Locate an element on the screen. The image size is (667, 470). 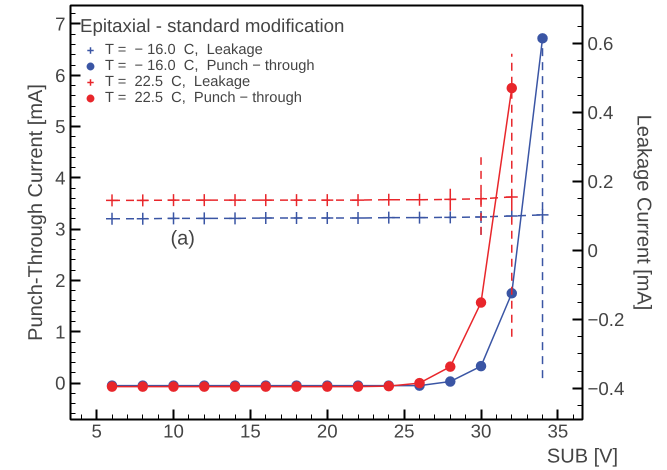
x-tick-label: 15 is located at coordinates (250, 431).